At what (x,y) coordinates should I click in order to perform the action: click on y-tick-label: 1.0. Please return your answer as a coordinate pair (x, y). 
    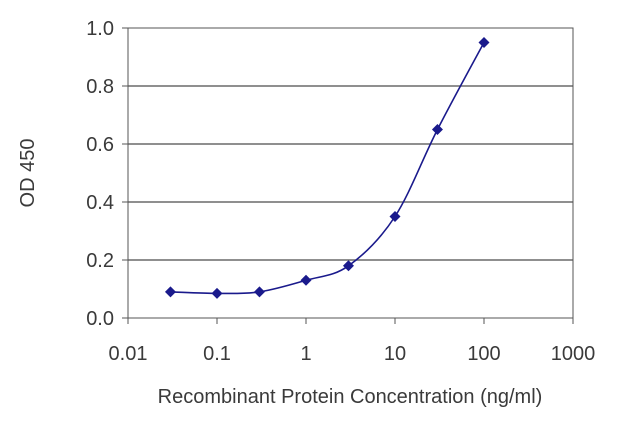
    Looking at the image, I should click on (100, 29).